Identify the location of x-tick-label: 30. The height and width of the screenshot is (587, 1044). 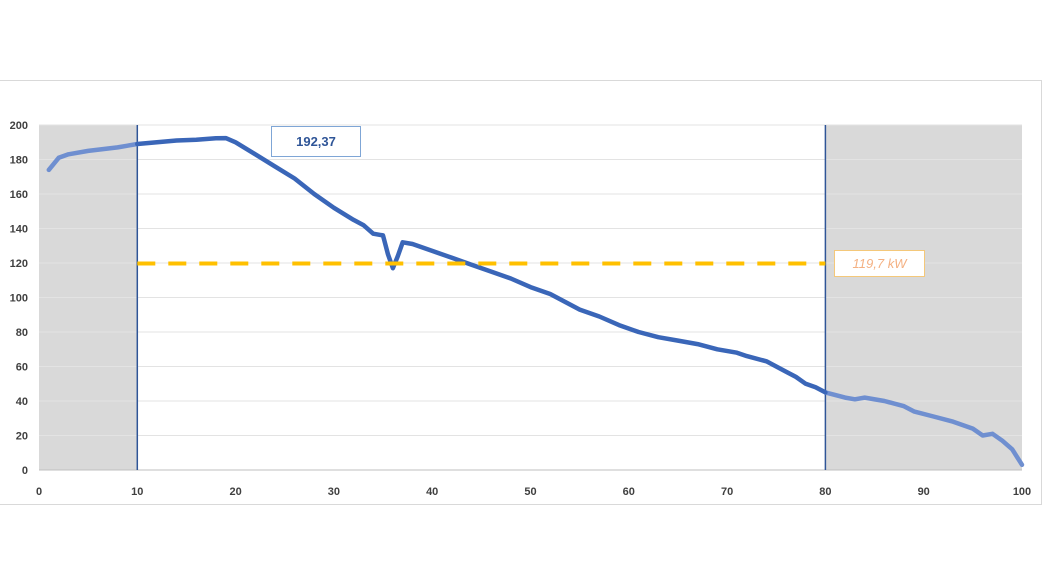
(334, 492).